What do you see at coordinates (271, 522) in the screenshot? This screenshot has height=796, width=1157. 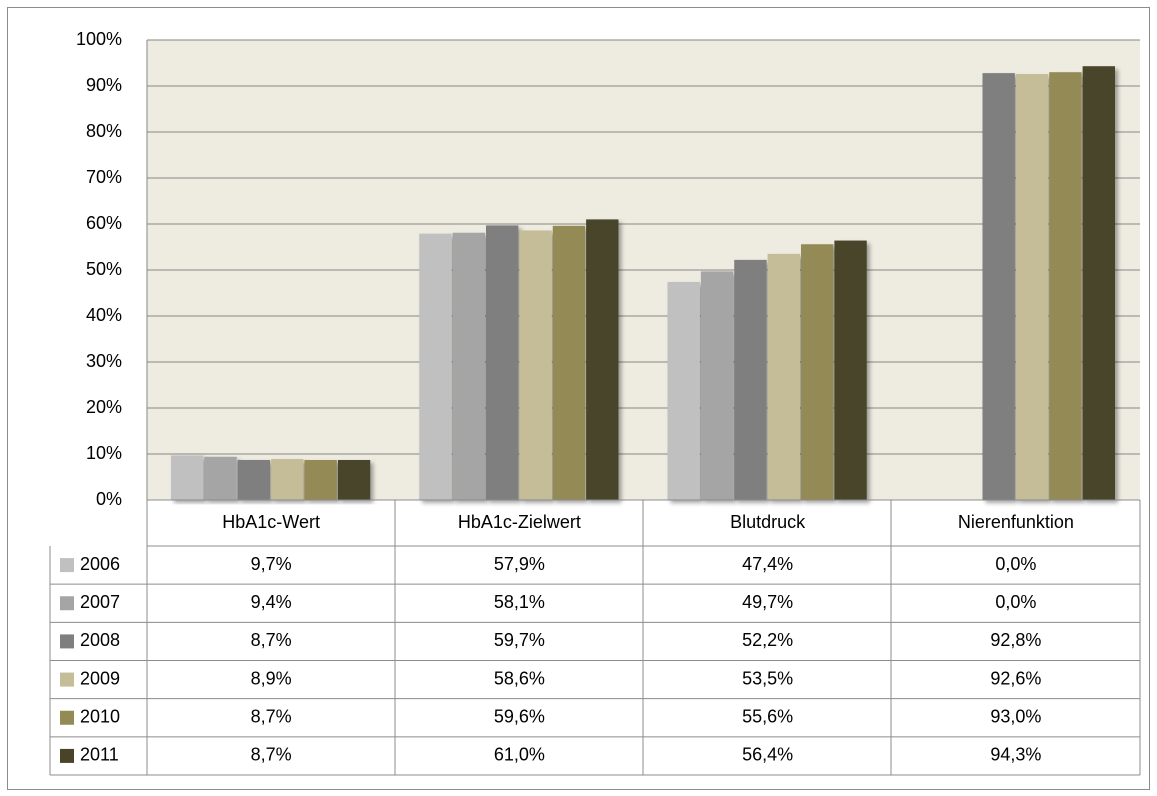 I see `x-tick-label: HbA1c-Wert` at bounding box center [271, 522].